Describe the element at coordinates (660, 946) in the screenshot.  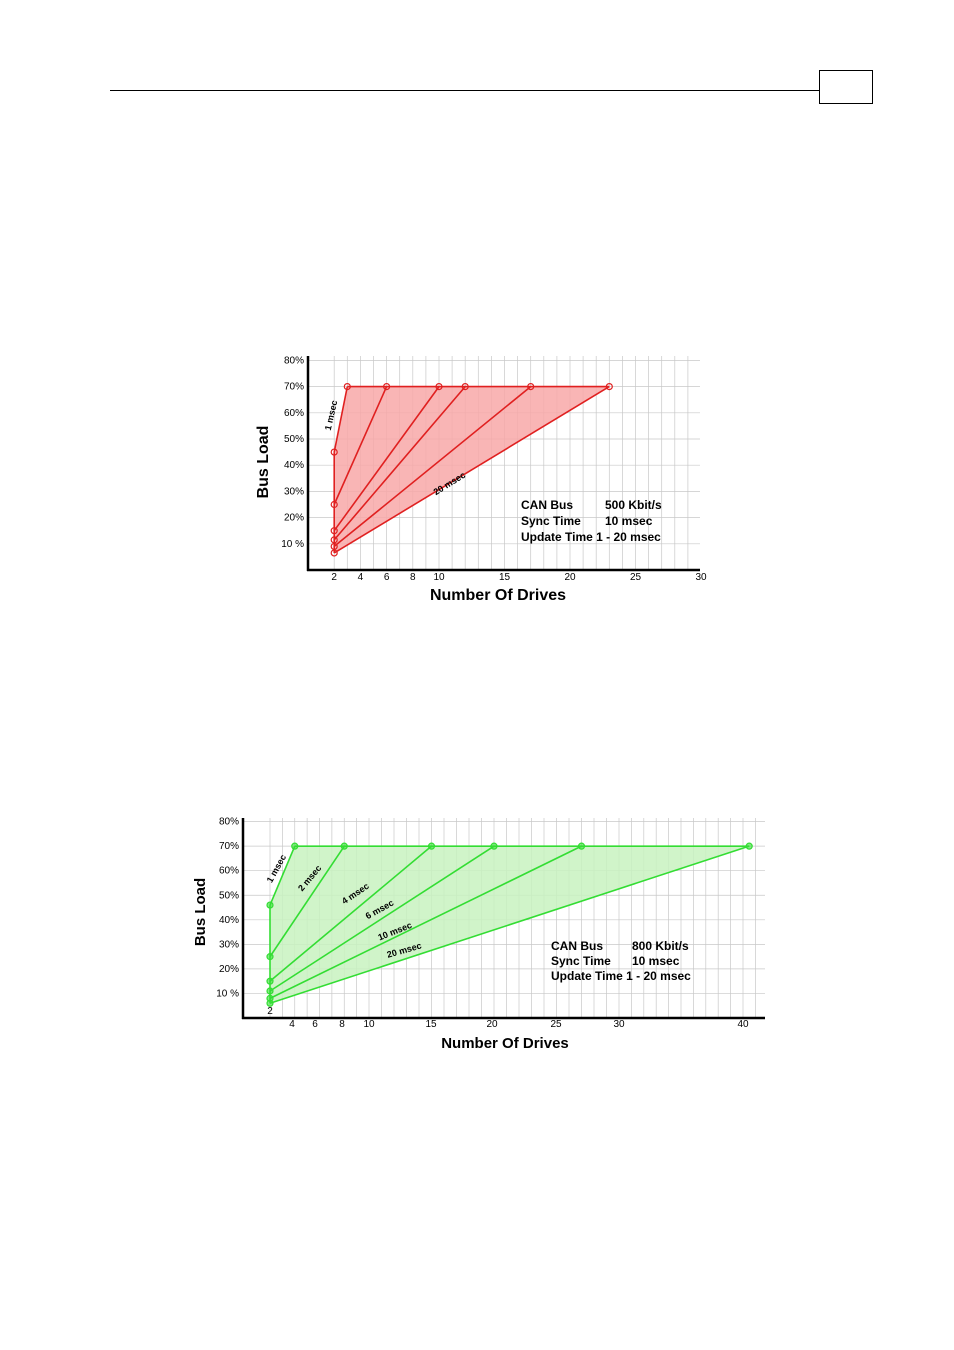
I see `info-value: 800 Kbit/s` at that location.